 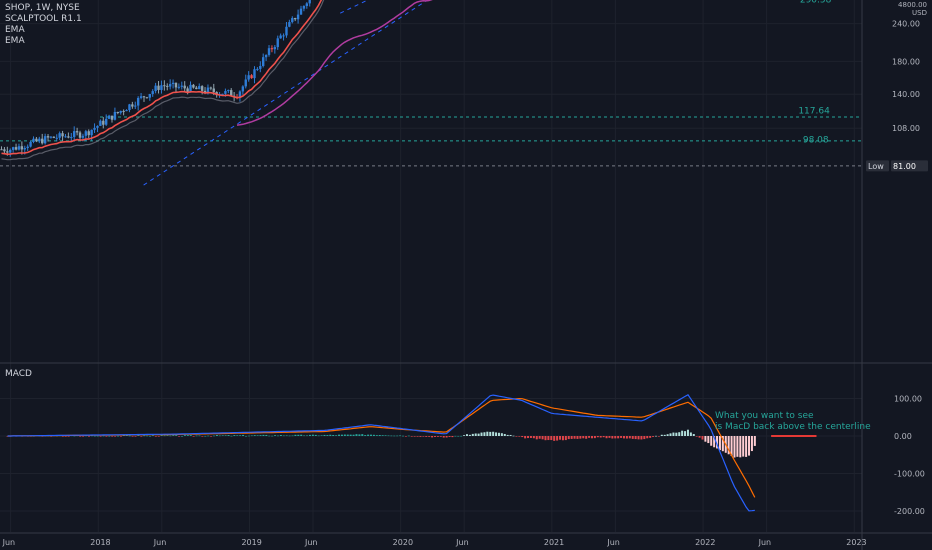 What do you see at coordinates (764, 416) in the screenshot?
I see `annotation-note-line1: What you want to see` at bounding box center [764, 416].